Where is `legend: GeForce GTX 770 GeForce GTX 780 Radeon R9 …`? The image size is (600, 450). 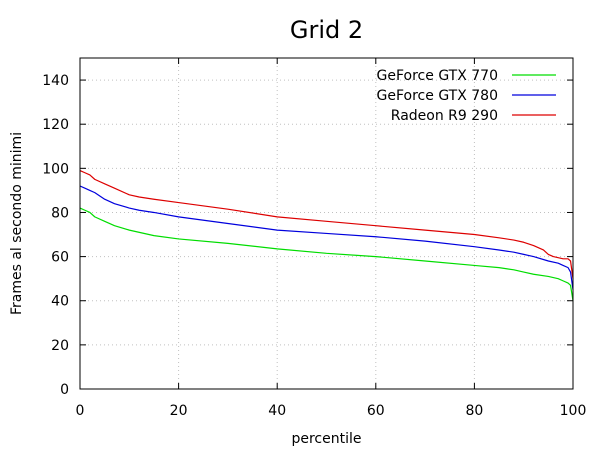
legend: GeForce GTX 770 GeForce GTX 780 Radeon R9 … is located at coordinates (466, 96).